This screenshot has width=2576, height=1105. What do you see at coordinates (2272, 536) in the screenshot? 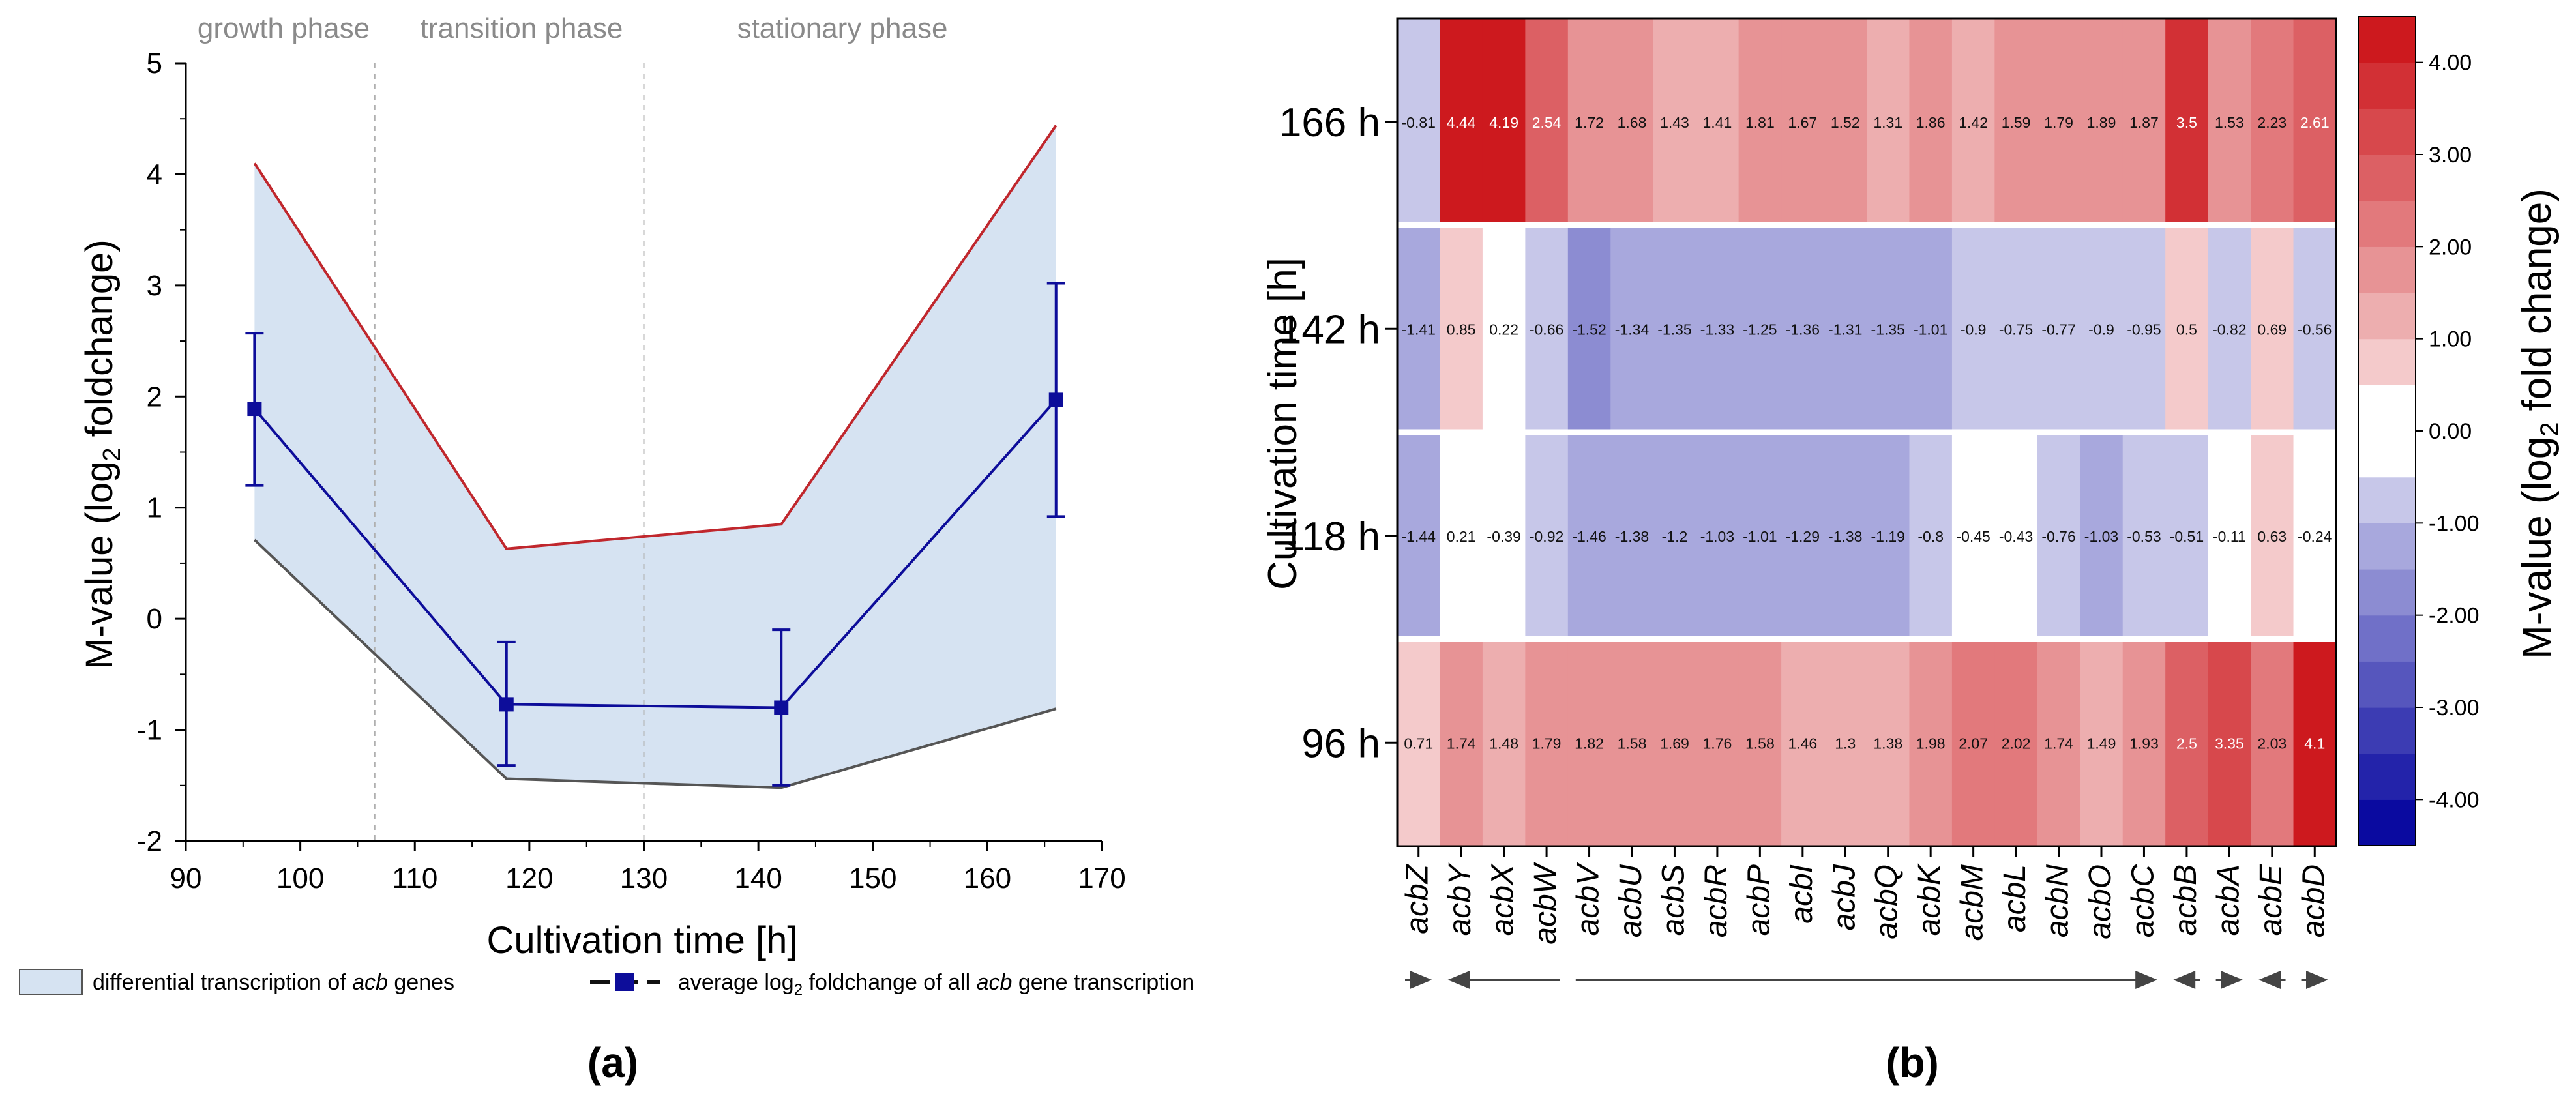
I see `heatmap-value-118h-acbE: 0.63` at bounding box center [2272, 536].